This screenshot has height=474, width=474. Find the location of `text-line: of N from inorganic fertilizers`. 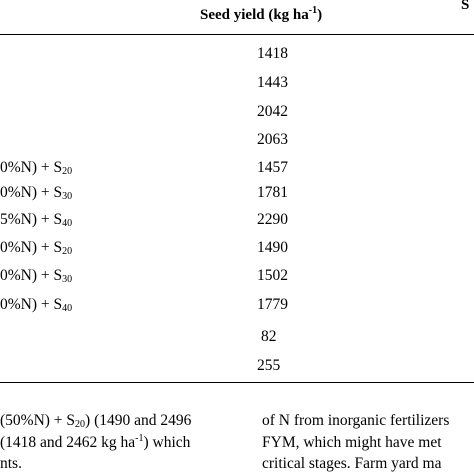

text-line: of N from inorganic fertilizers is located at coordinates (356, 420).